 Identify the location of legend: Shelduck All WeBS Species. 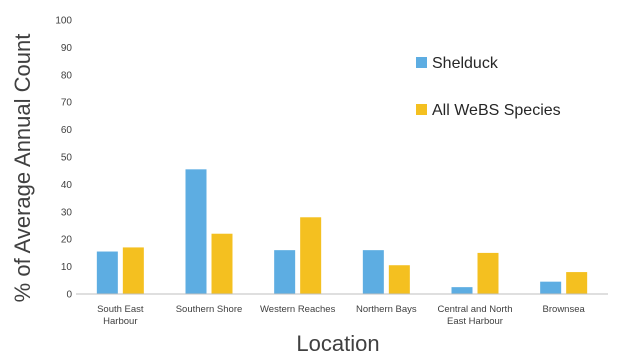
(488, 87).